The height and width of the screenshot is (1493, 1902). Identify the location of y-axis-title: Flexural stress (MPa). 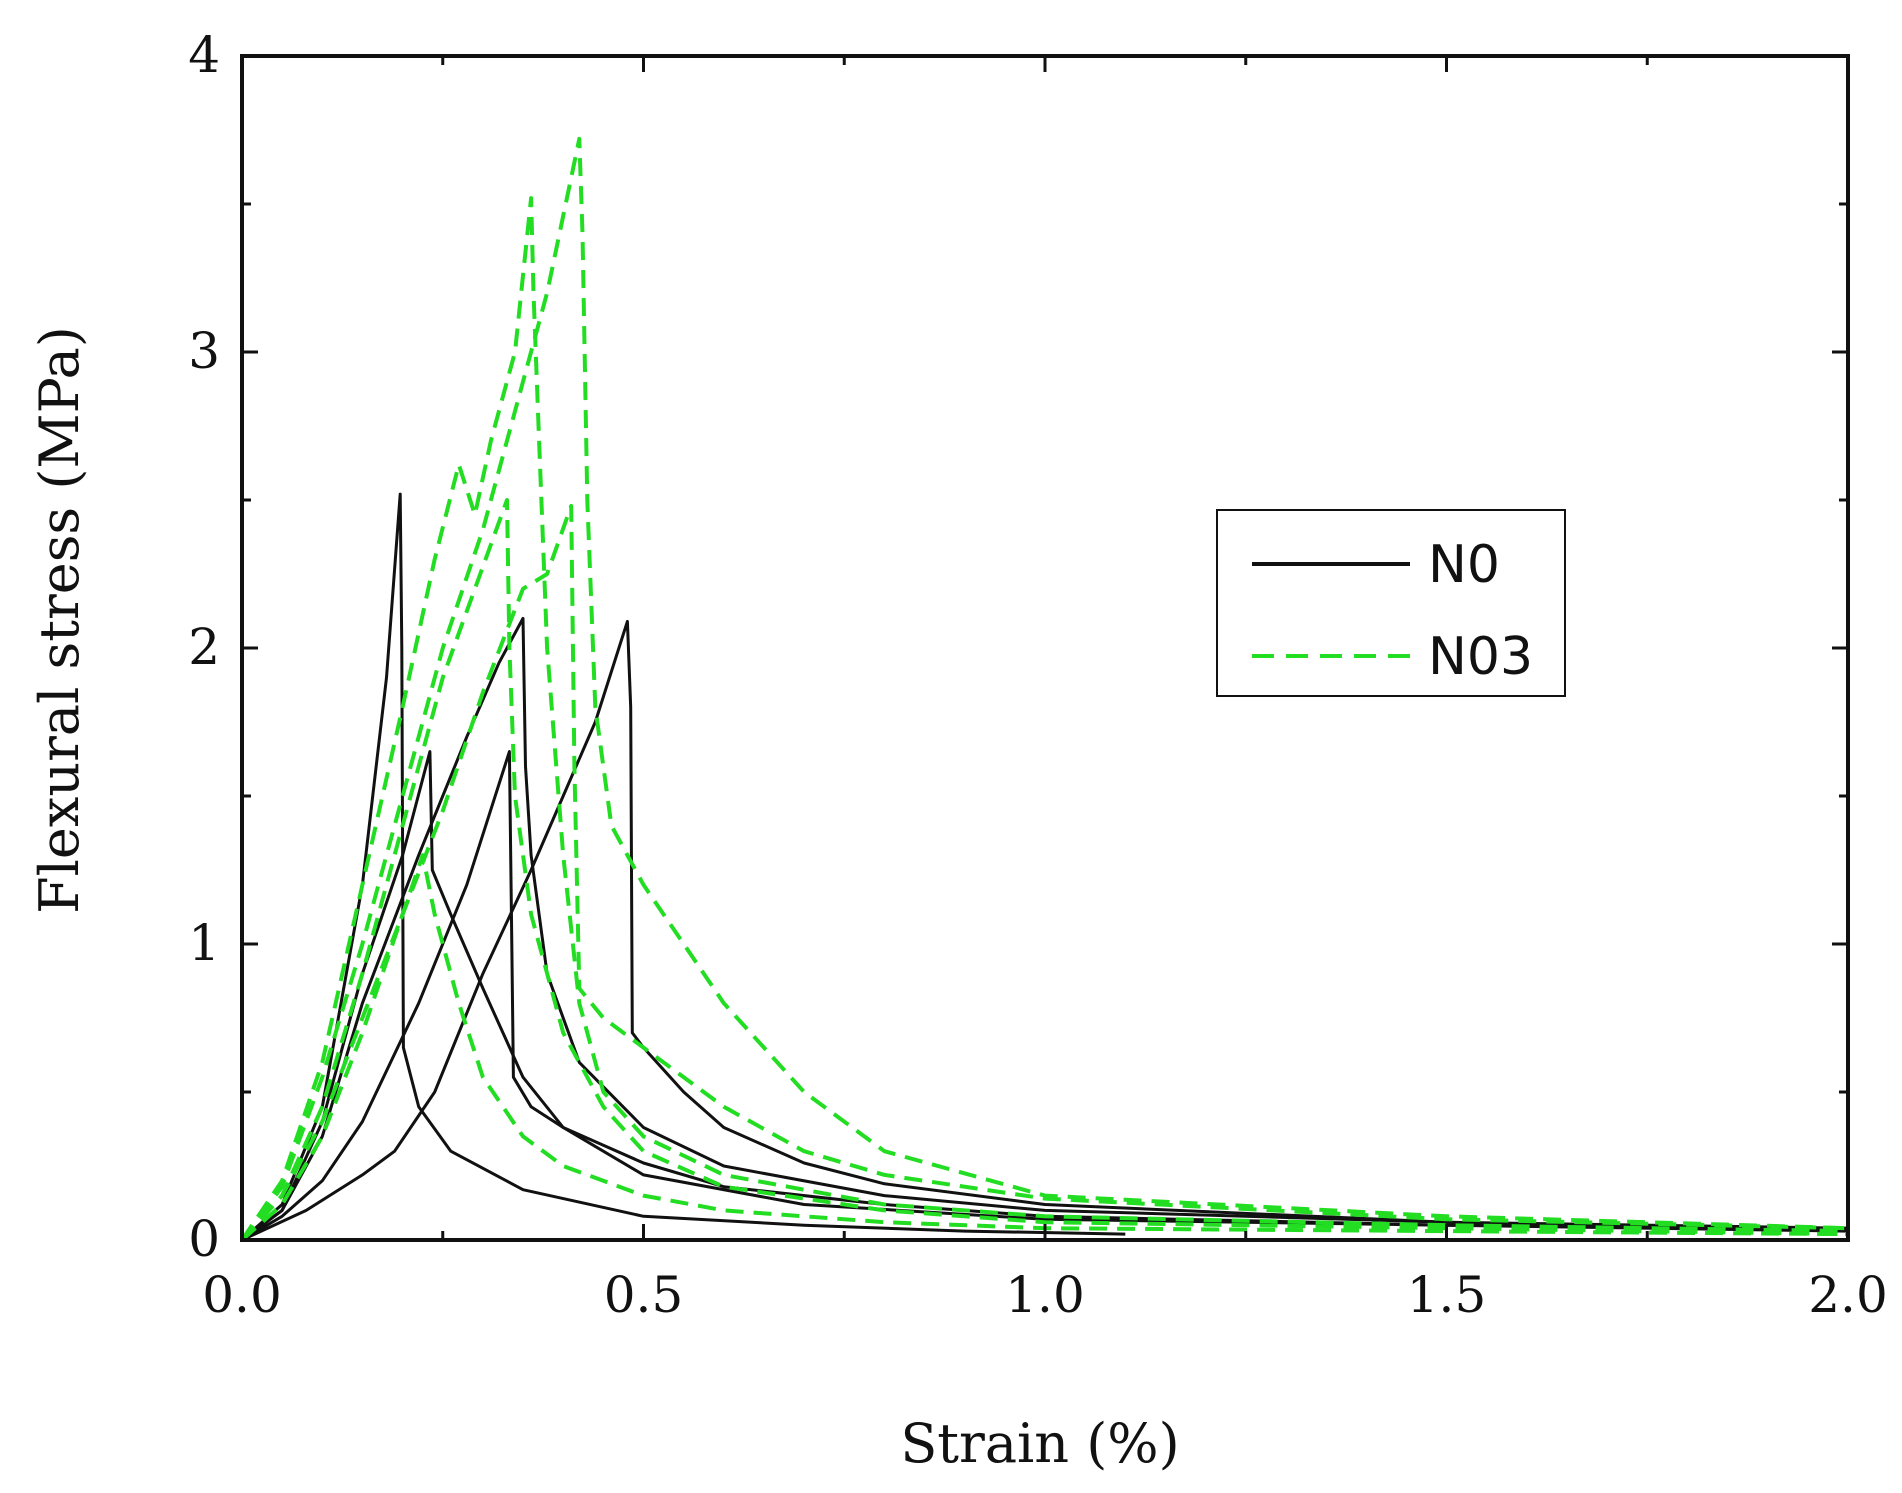
(59, 620).